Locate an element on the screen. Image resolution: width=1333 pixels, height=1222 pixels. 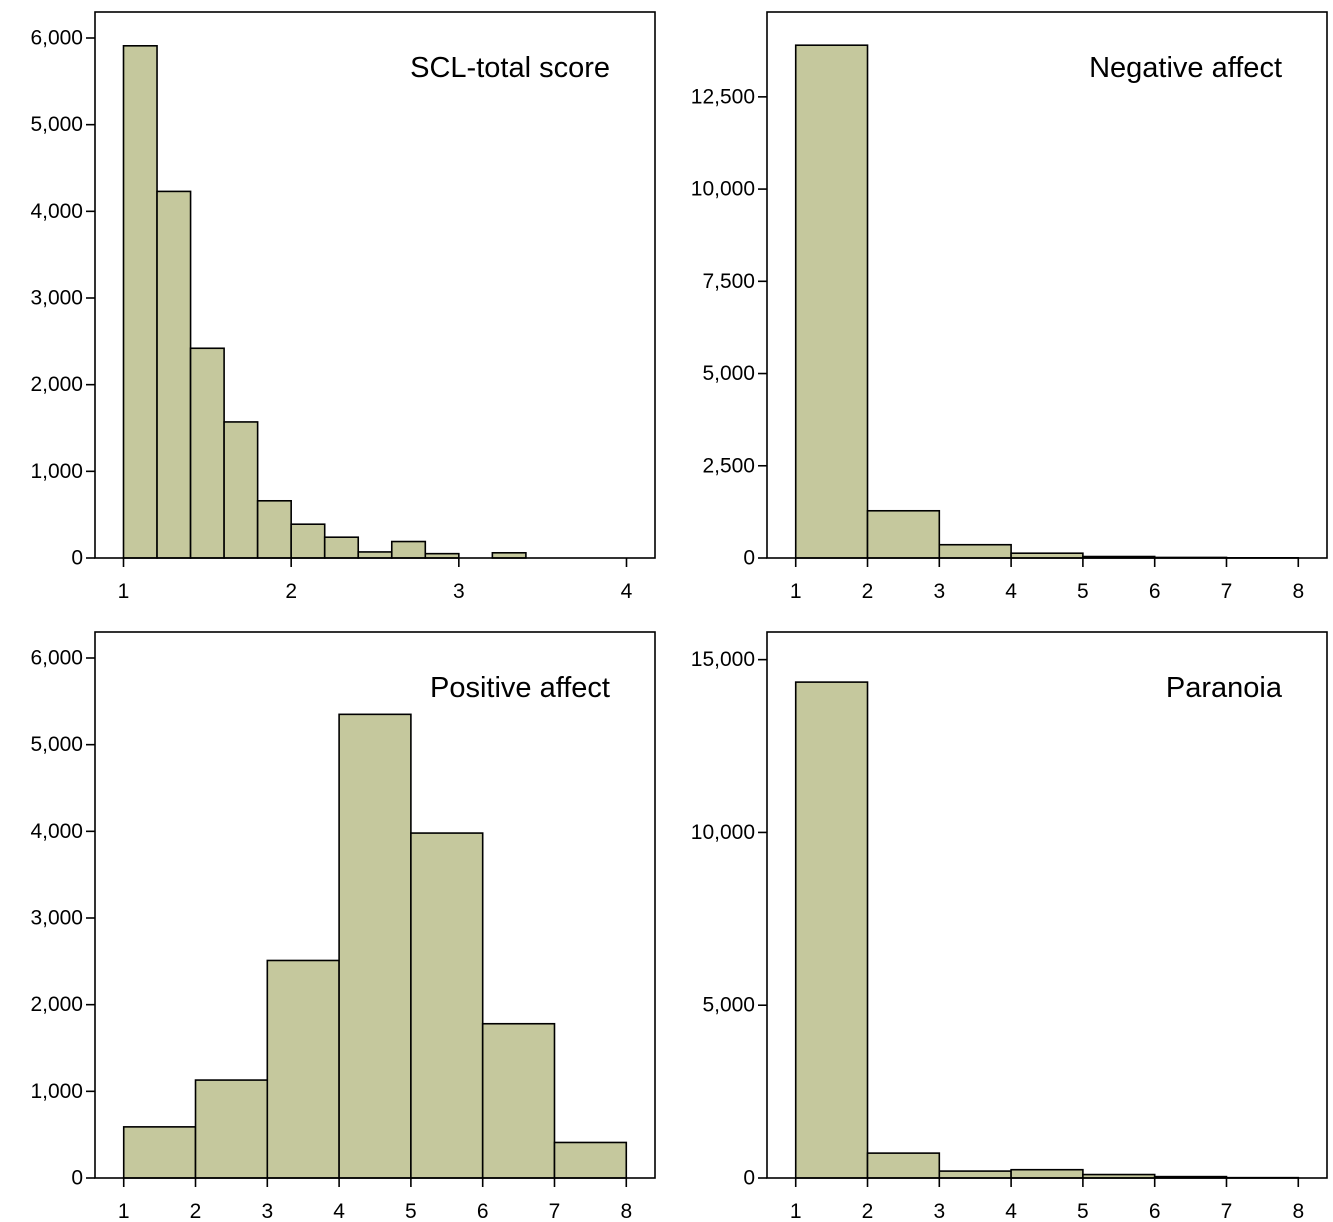
x-tick-label-positive-affect: 4 is located at coordinates (339, 1211).